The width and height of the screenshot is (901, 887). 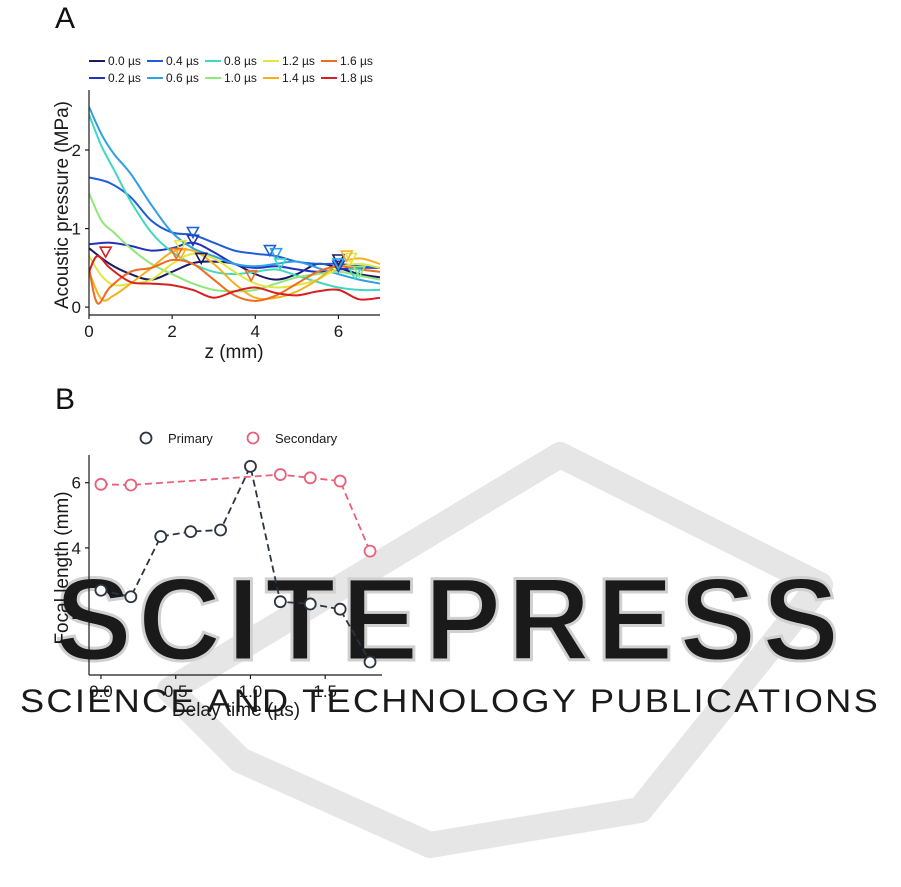 What do you see at coordinates (62, 567) in the screenshot?
I see `panel-b-ylabel: Focal length (mm)` at bounding box center [62, 567].